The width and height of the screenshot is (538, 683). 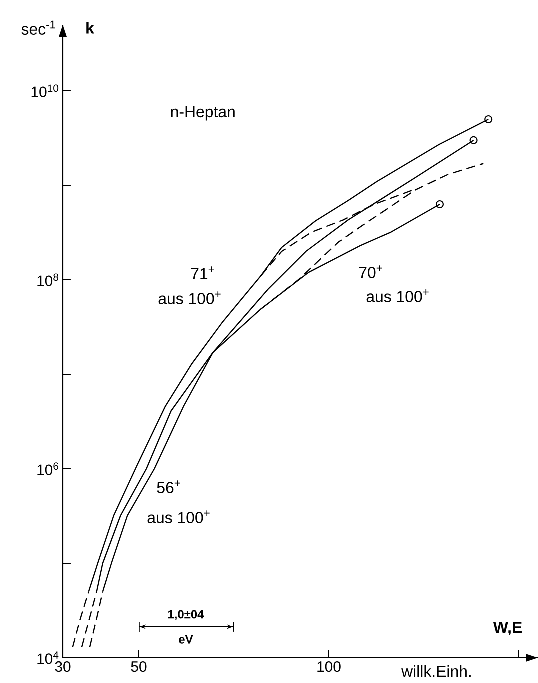 What do you see at coordinates (370, 272) in the screenshot?
I see `annotation: 70$^{+}$` at bounding box center [370, 272].